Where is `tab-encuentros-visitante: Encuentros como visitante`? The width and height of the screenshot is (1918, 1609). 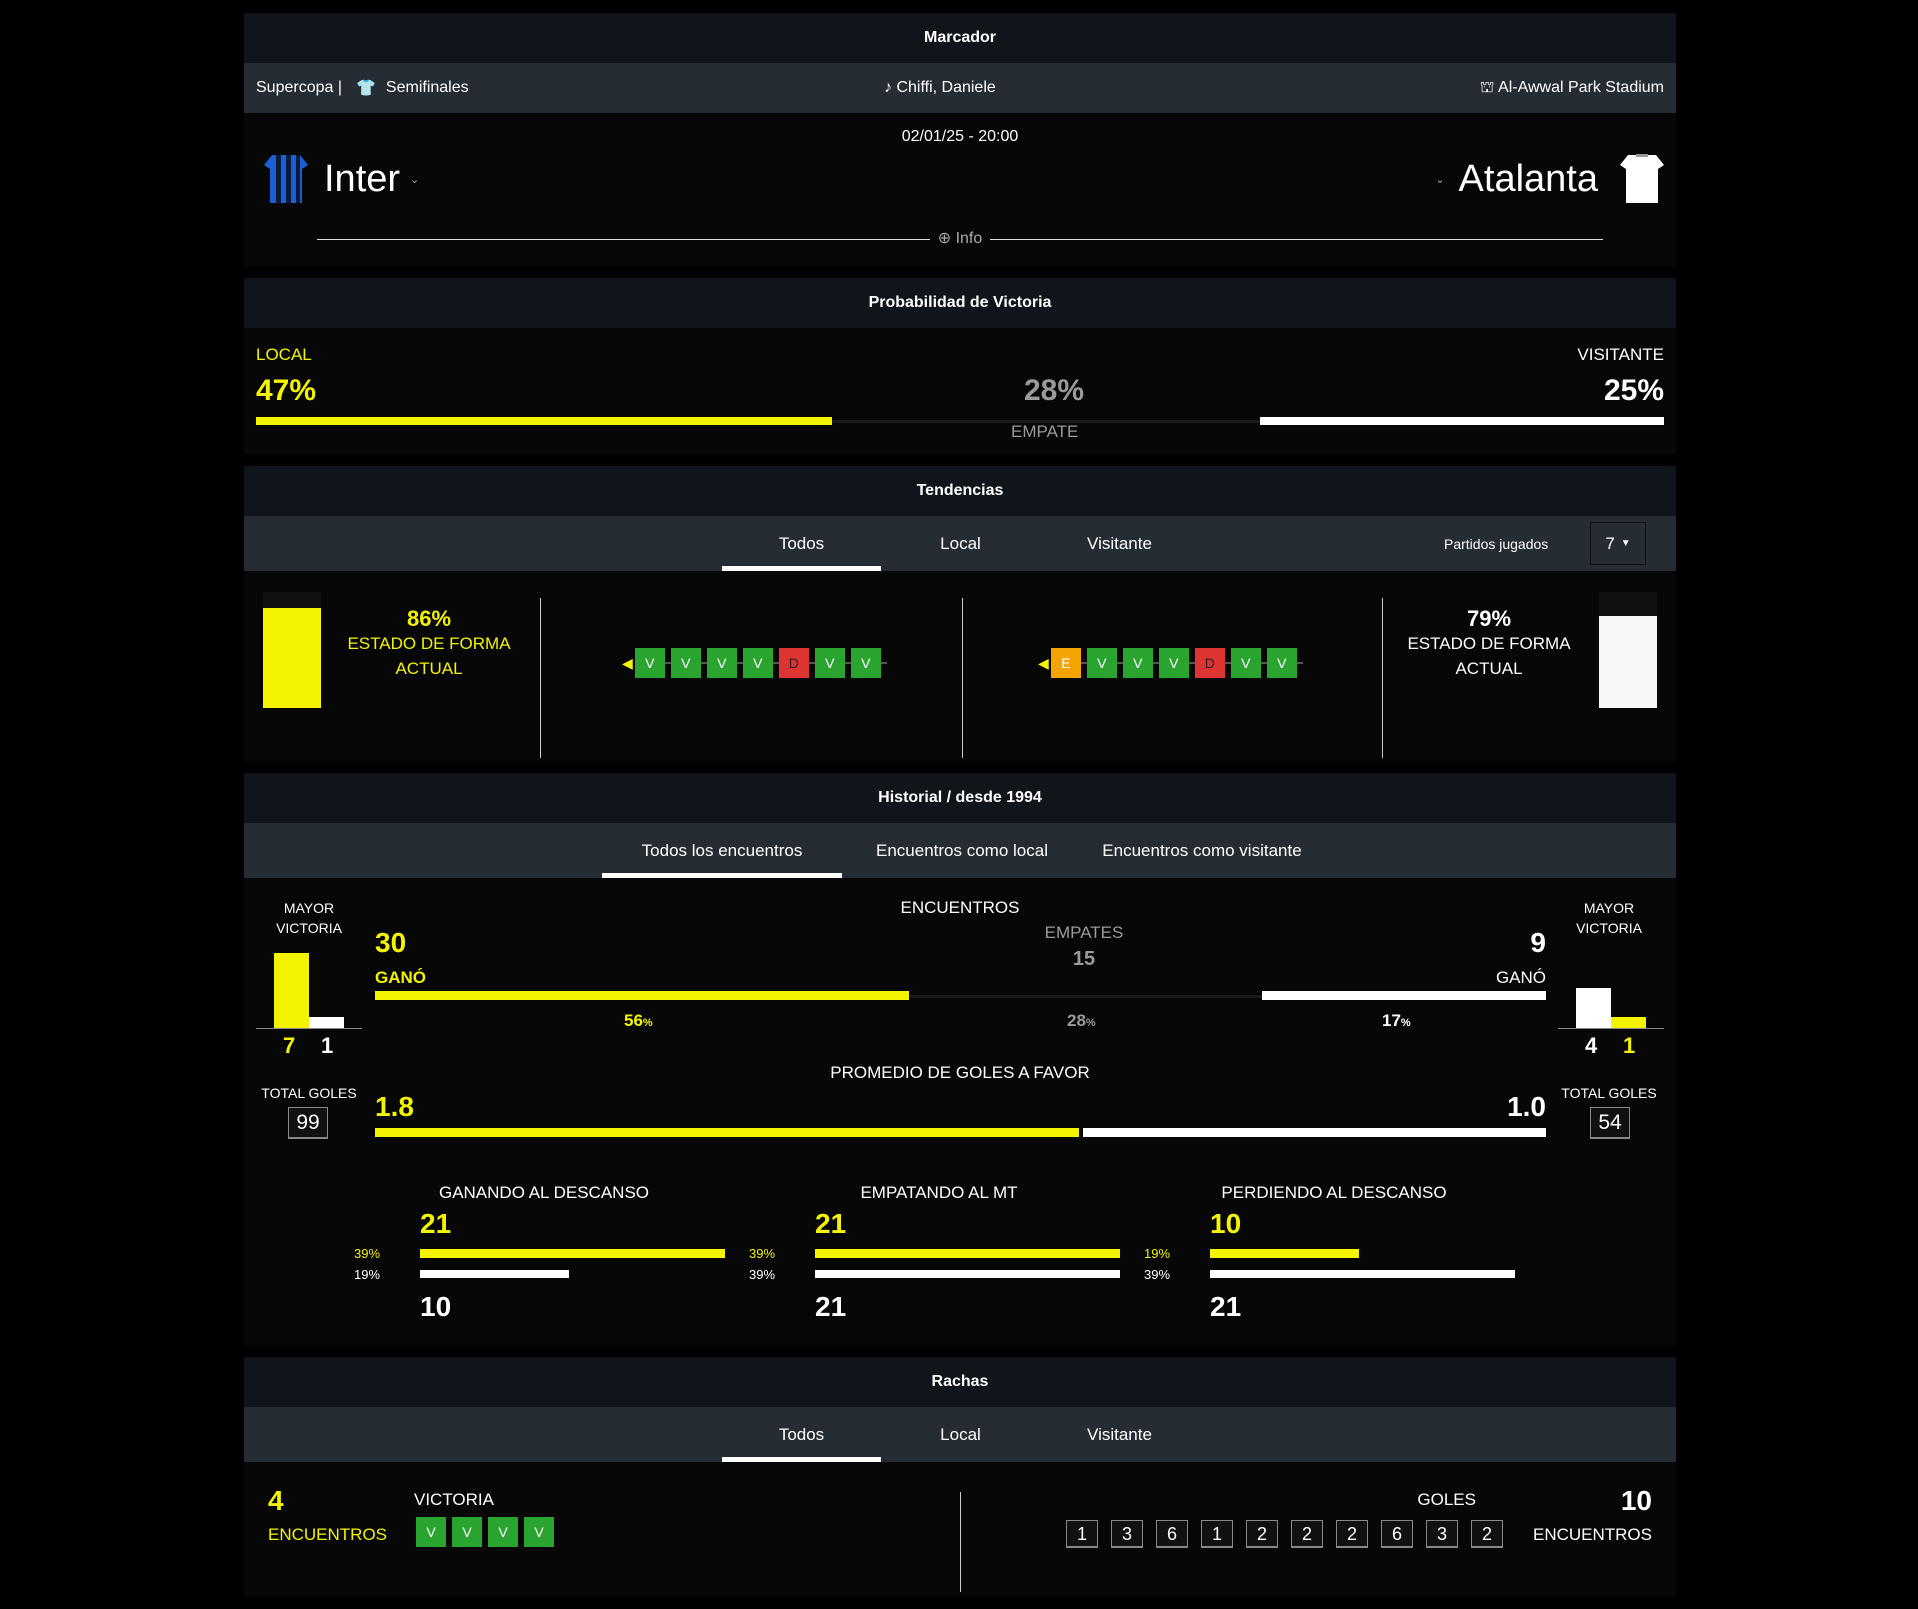
tab-encuentros-visitante: Encuentros como visitante is located at coordinates (1202, 850).